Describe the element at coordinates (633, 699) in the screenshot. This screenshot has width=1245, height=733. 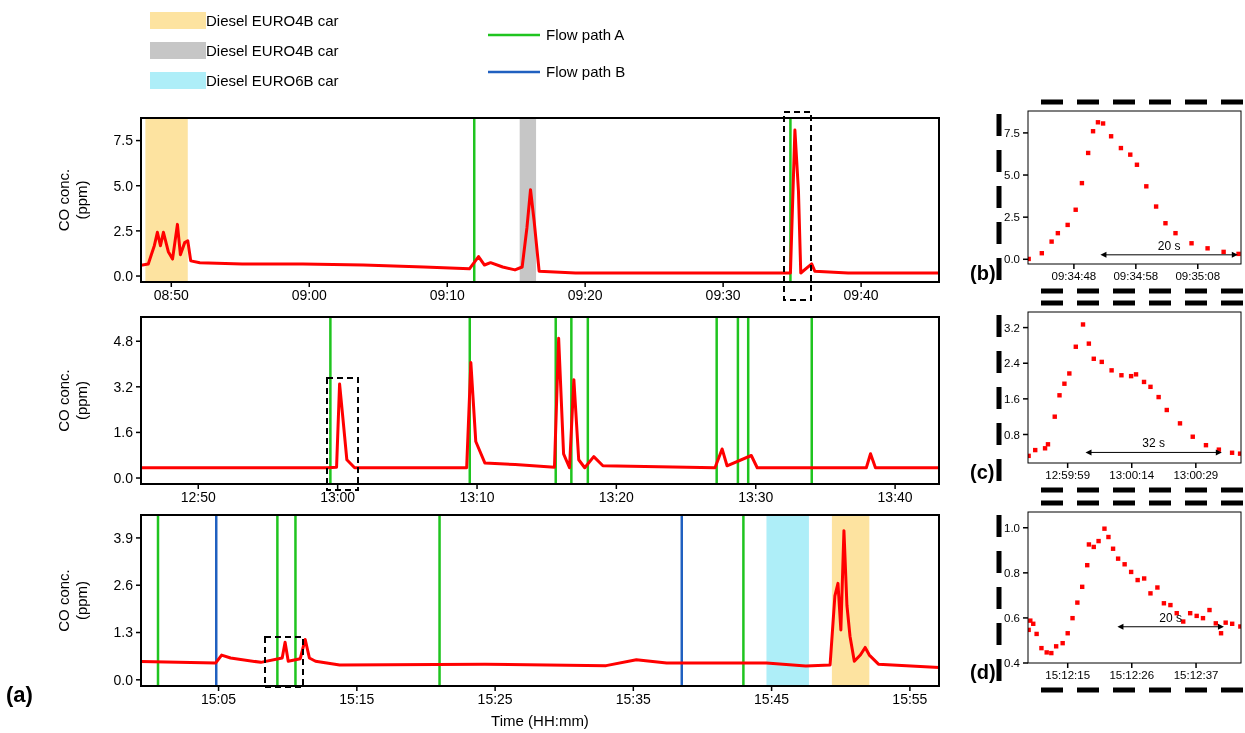
I see `x-tick-label: 15:35` at that location.